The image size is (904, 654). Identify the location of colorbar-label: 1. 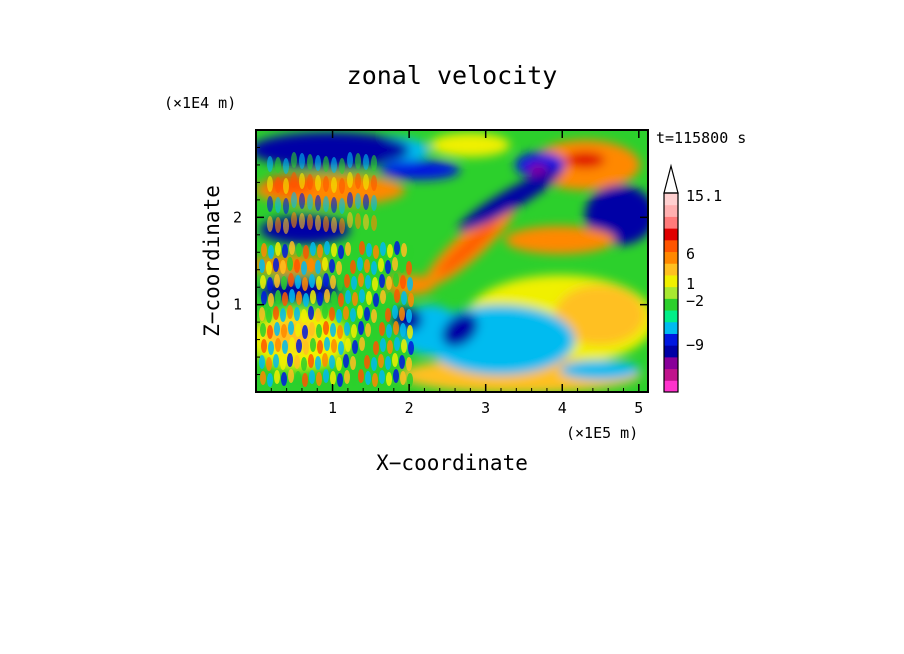
(690, 284).